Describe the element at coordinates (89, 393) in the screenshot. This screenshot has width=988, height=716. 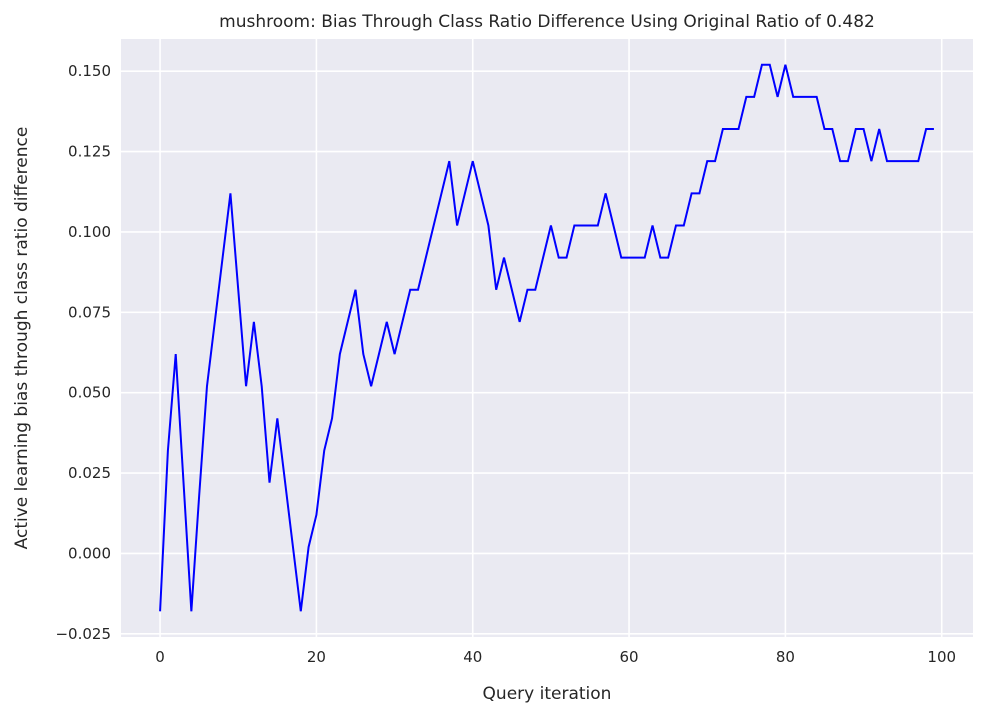
I see `y-tick-label: 0.050` at that location.